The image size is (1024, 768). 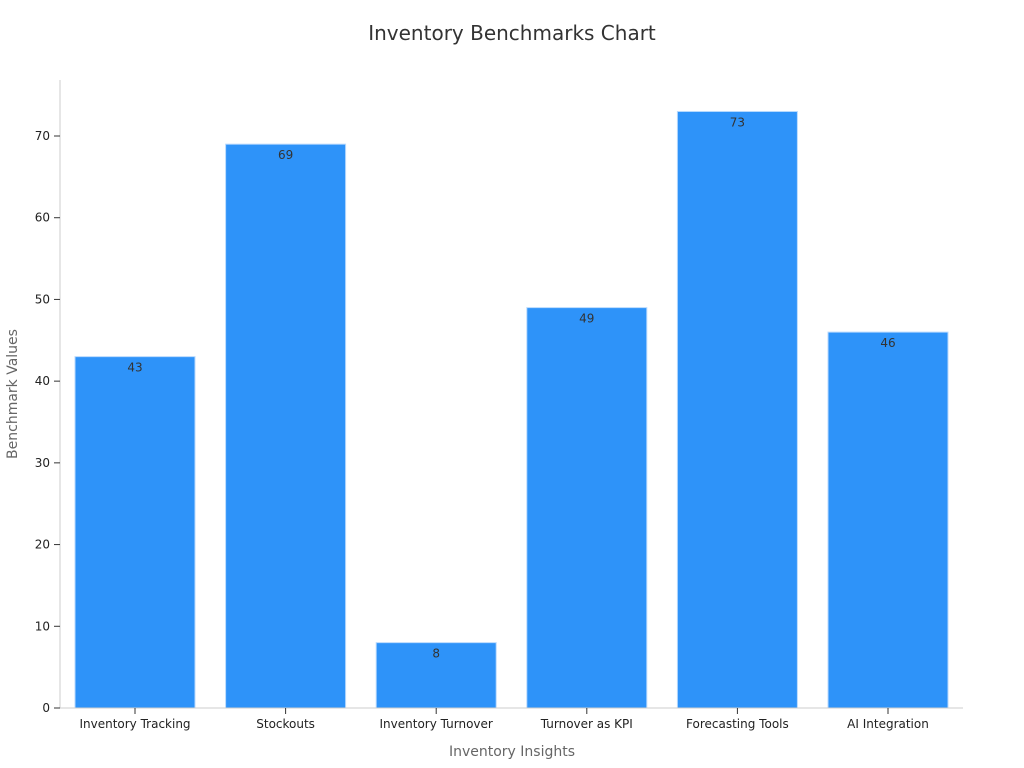 What do you see at coordinates (737, 122) in the screenshot?
I see `bar-value-label: 73` at bounding box center [737, 122].